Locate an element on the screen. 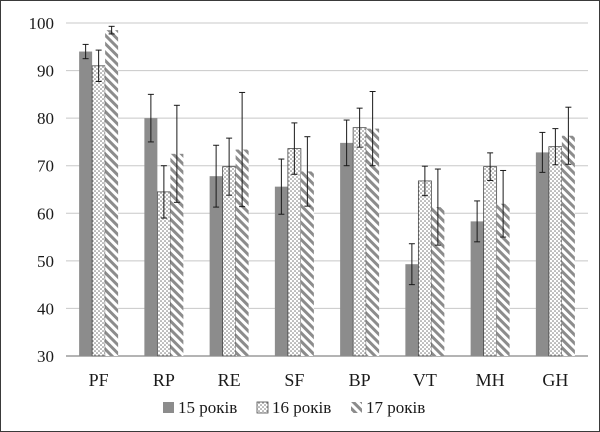 The image size is (600, 432). y-tick-label: 50 is located at coordinates (45, 261).